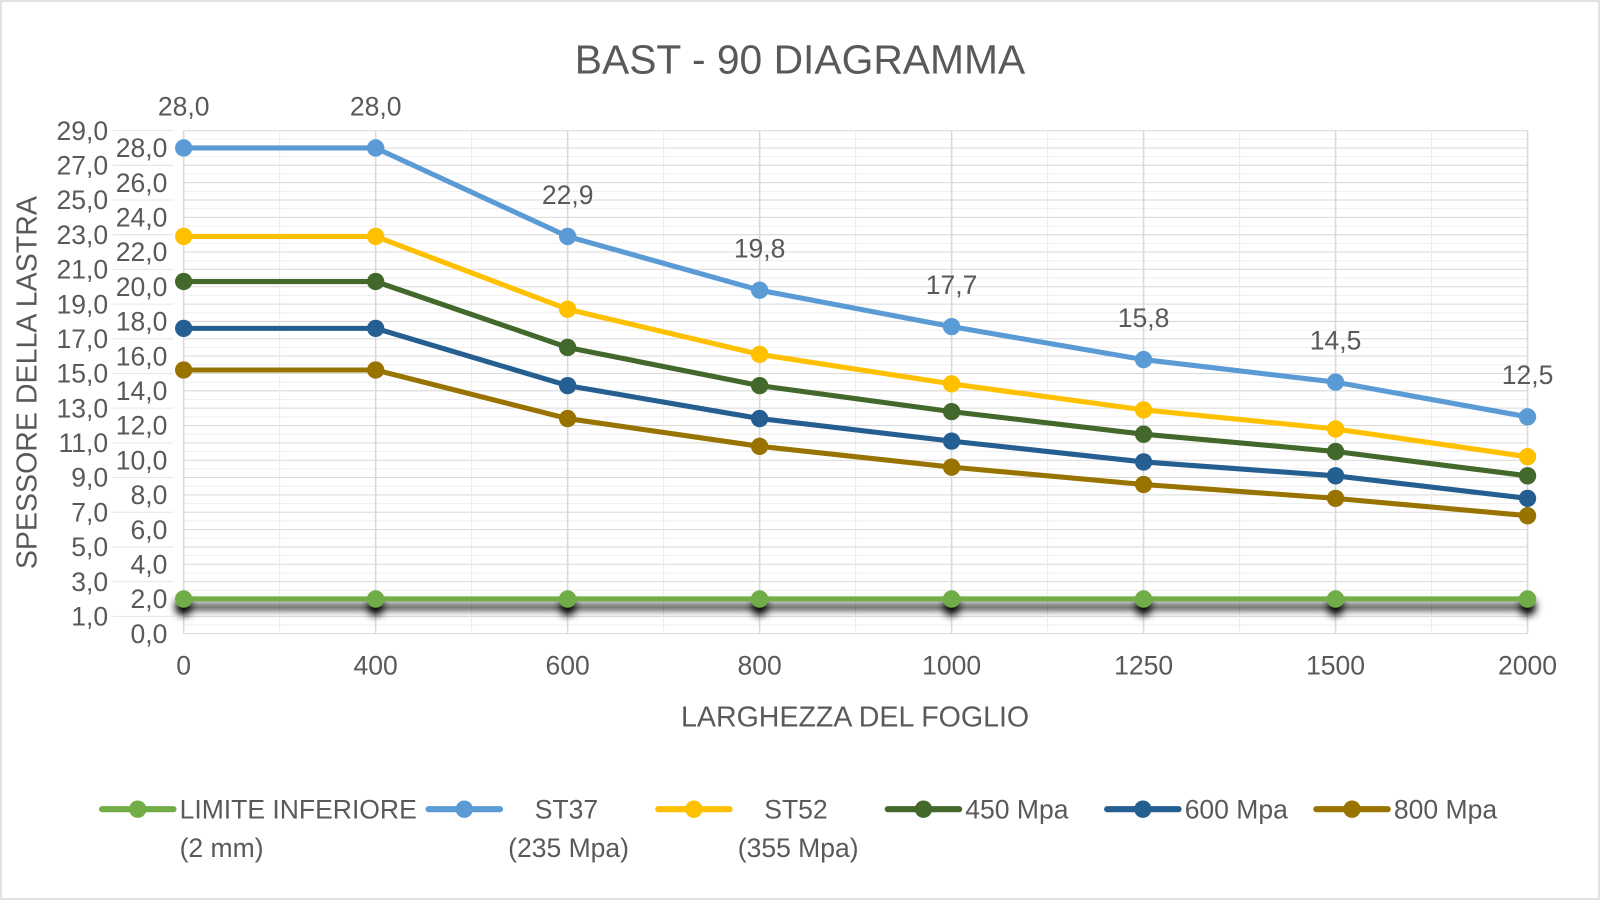 The width and height of the screenshot is (1600, 900). Describe the element at coordinates (951, 665) in the screenshot. I see `x-tick-label: 1000` at that location.